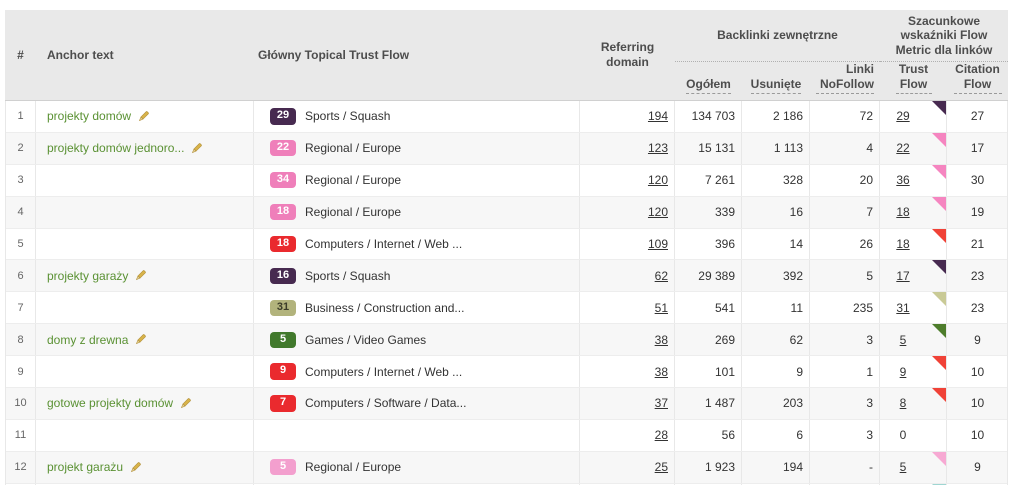 Image resolution: width=1015 pixels, height=485 pixels. I want to click on trust-flow-value: 9, so click(903, 371).